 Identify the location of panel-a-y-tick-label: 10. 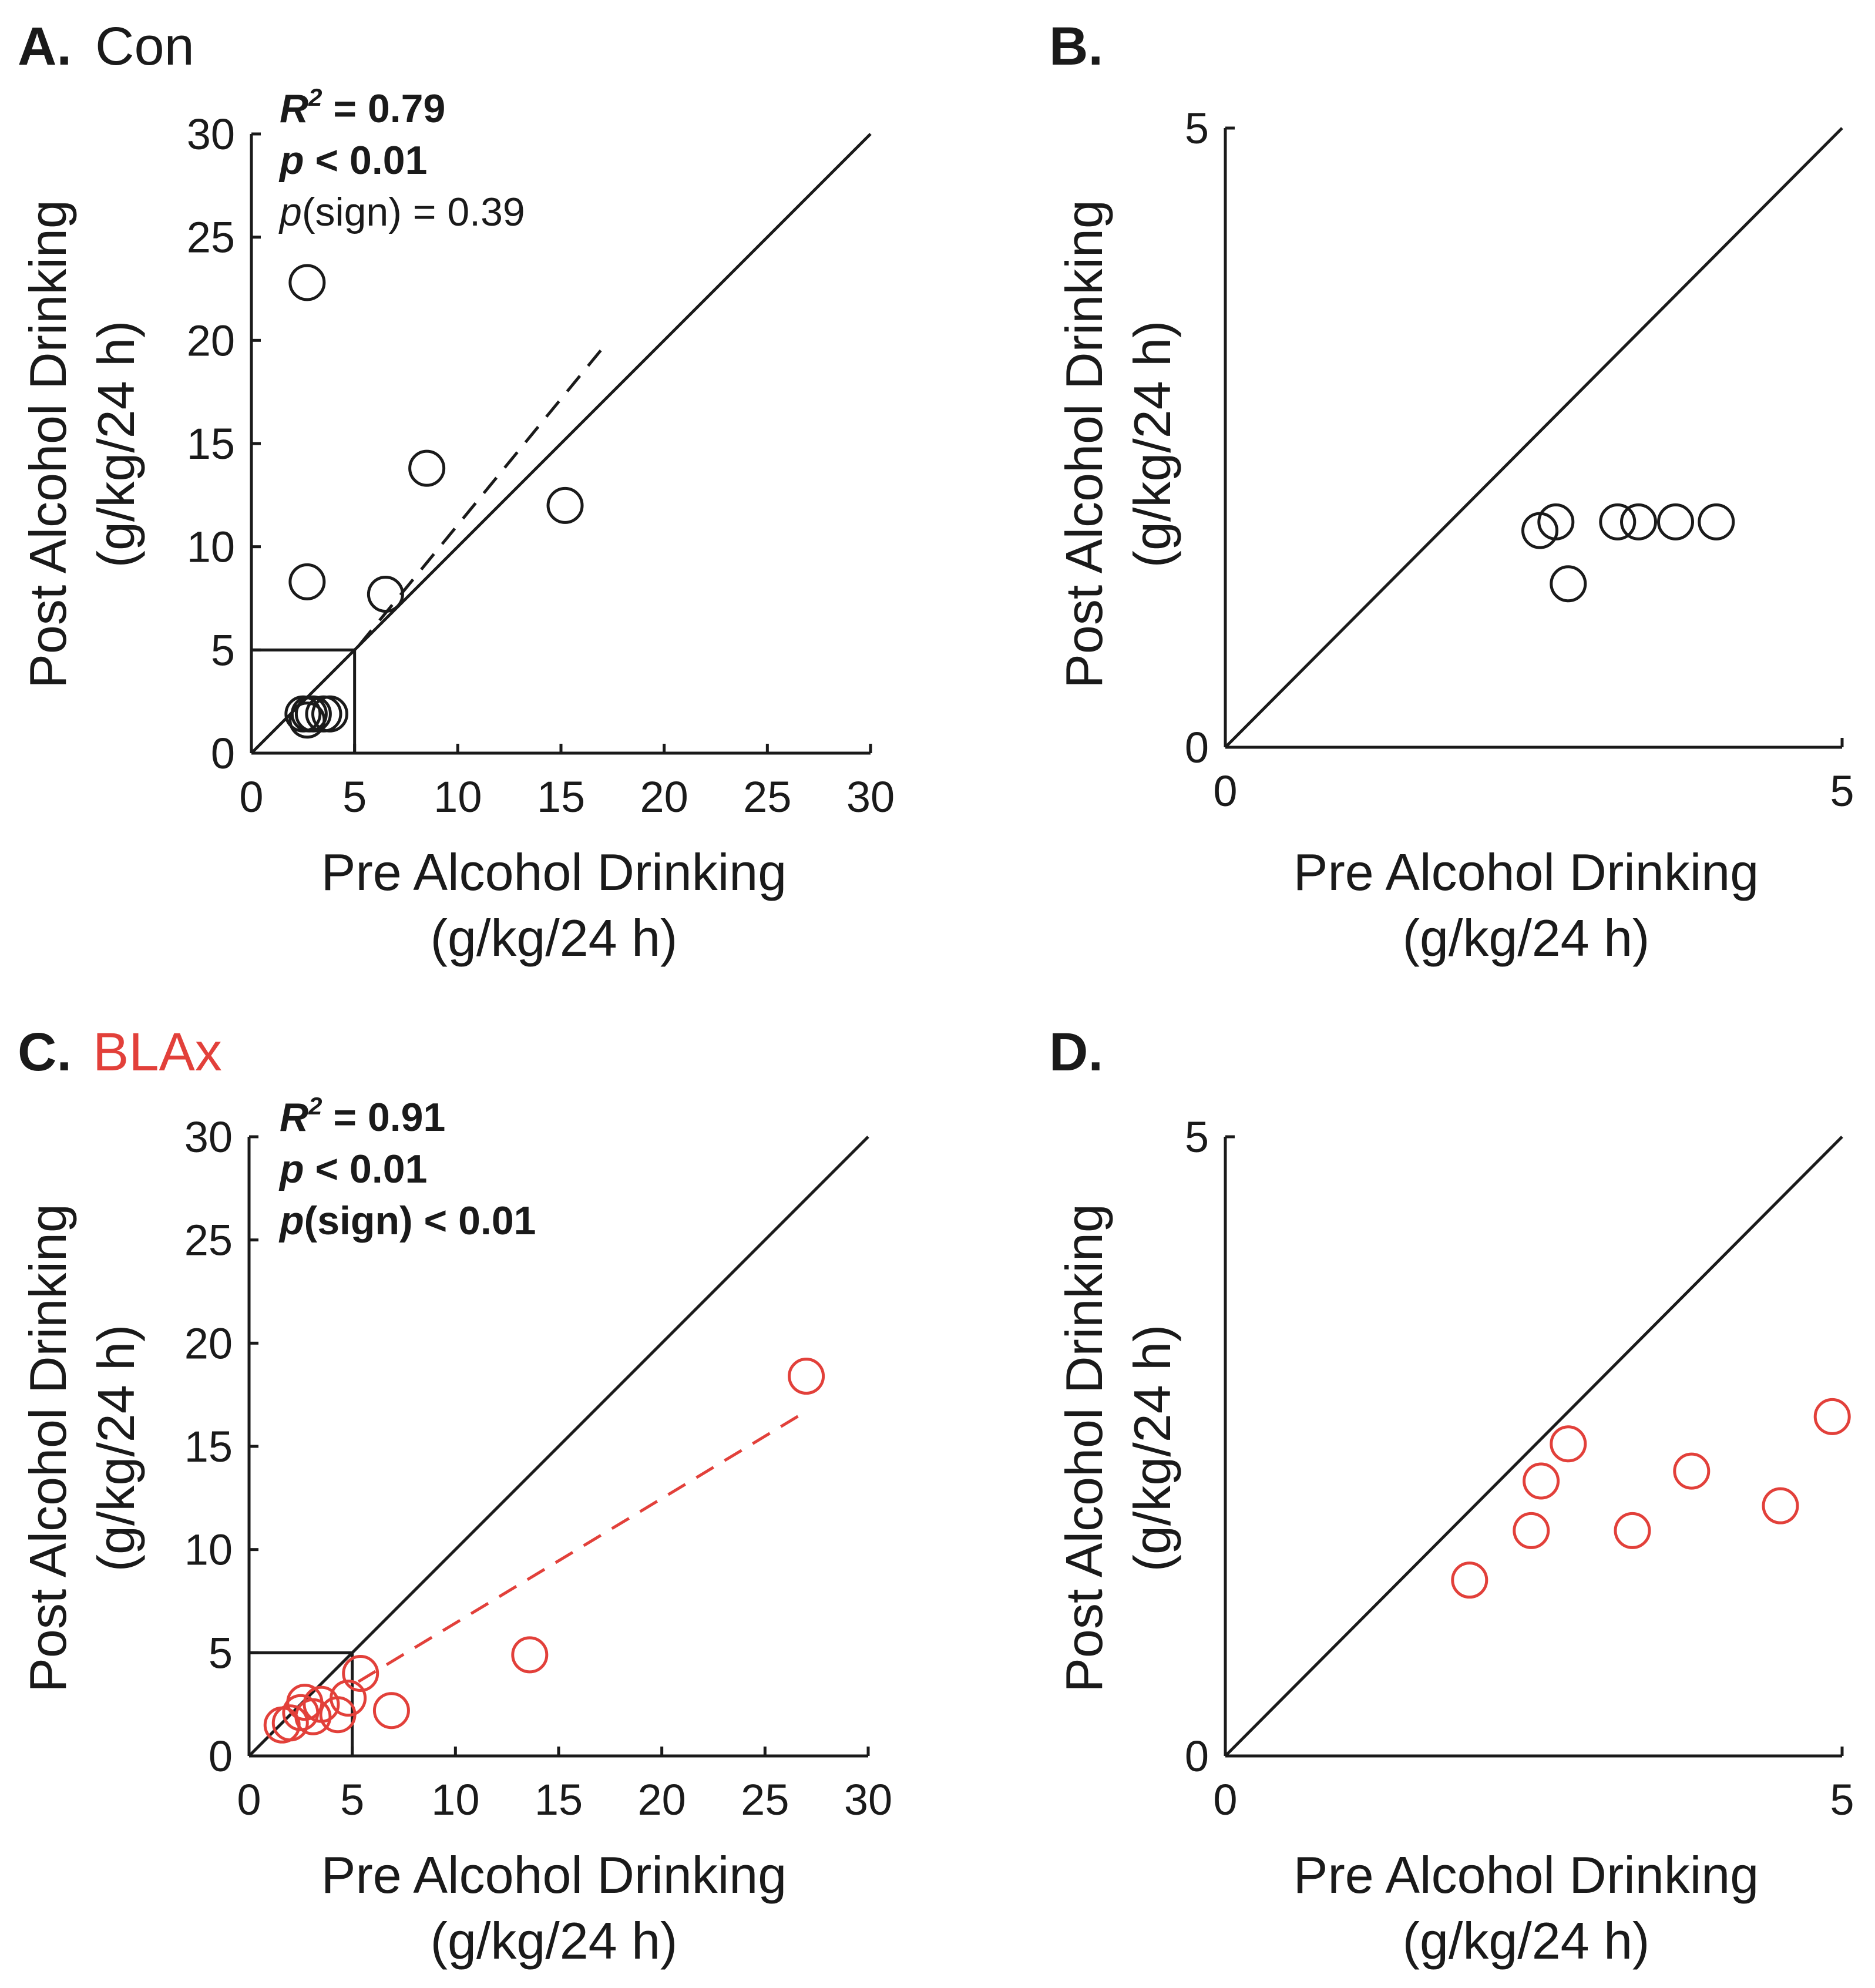
(211, 547).